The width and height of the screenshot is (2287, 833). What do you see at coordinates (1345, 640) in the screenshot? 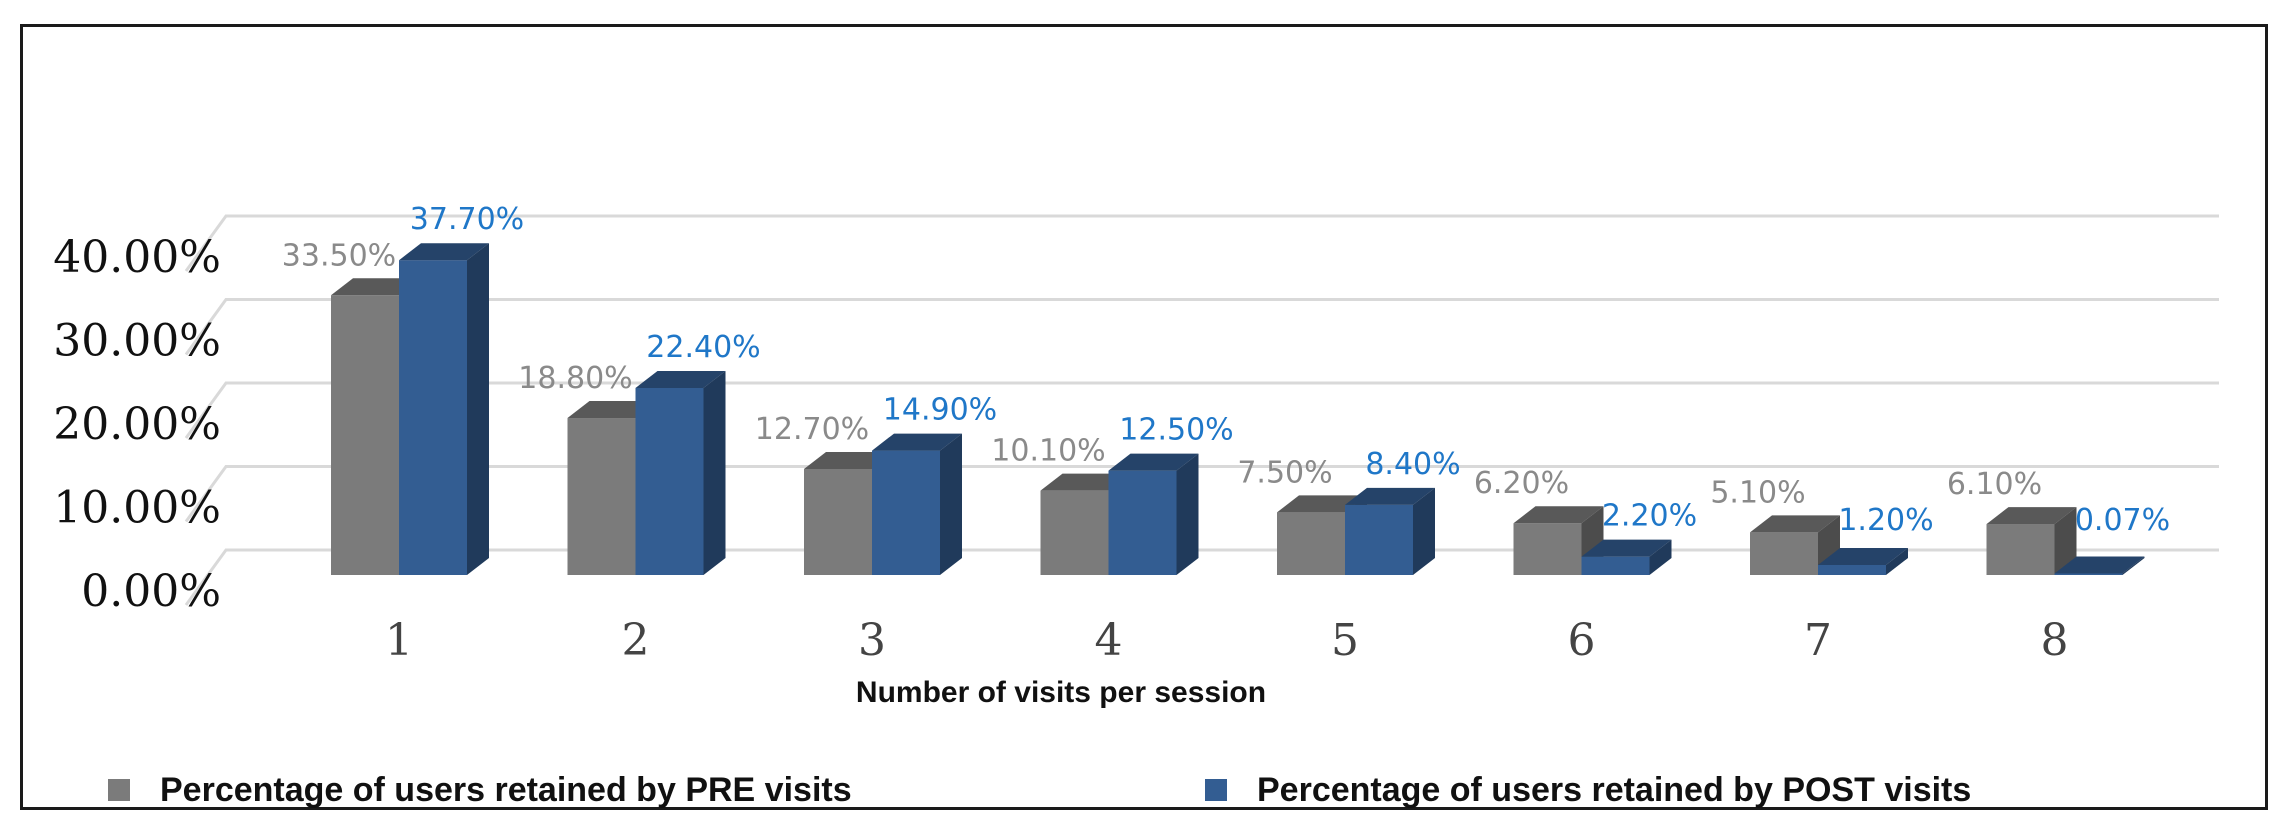
I see `x-tick-label: 5` at bounding box center [1345, 640].